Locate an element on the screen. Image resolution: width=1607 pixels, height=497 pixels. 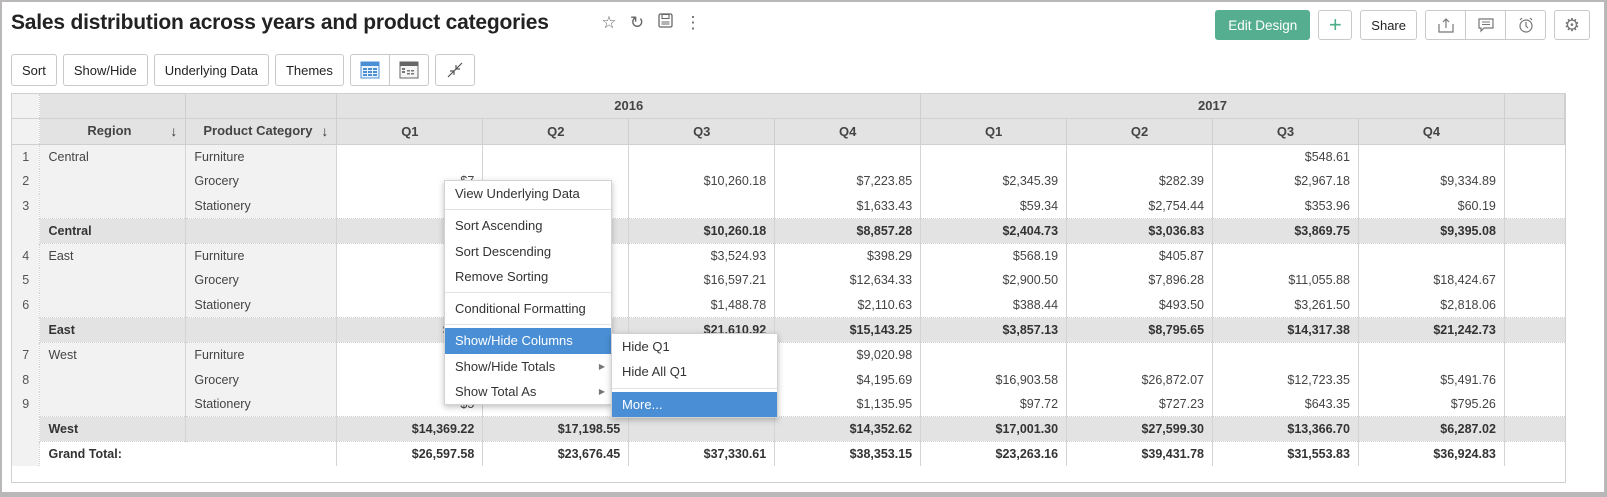
menu-item-view-underlying-data: View Underlying Data is located at coordinates (517, 193).